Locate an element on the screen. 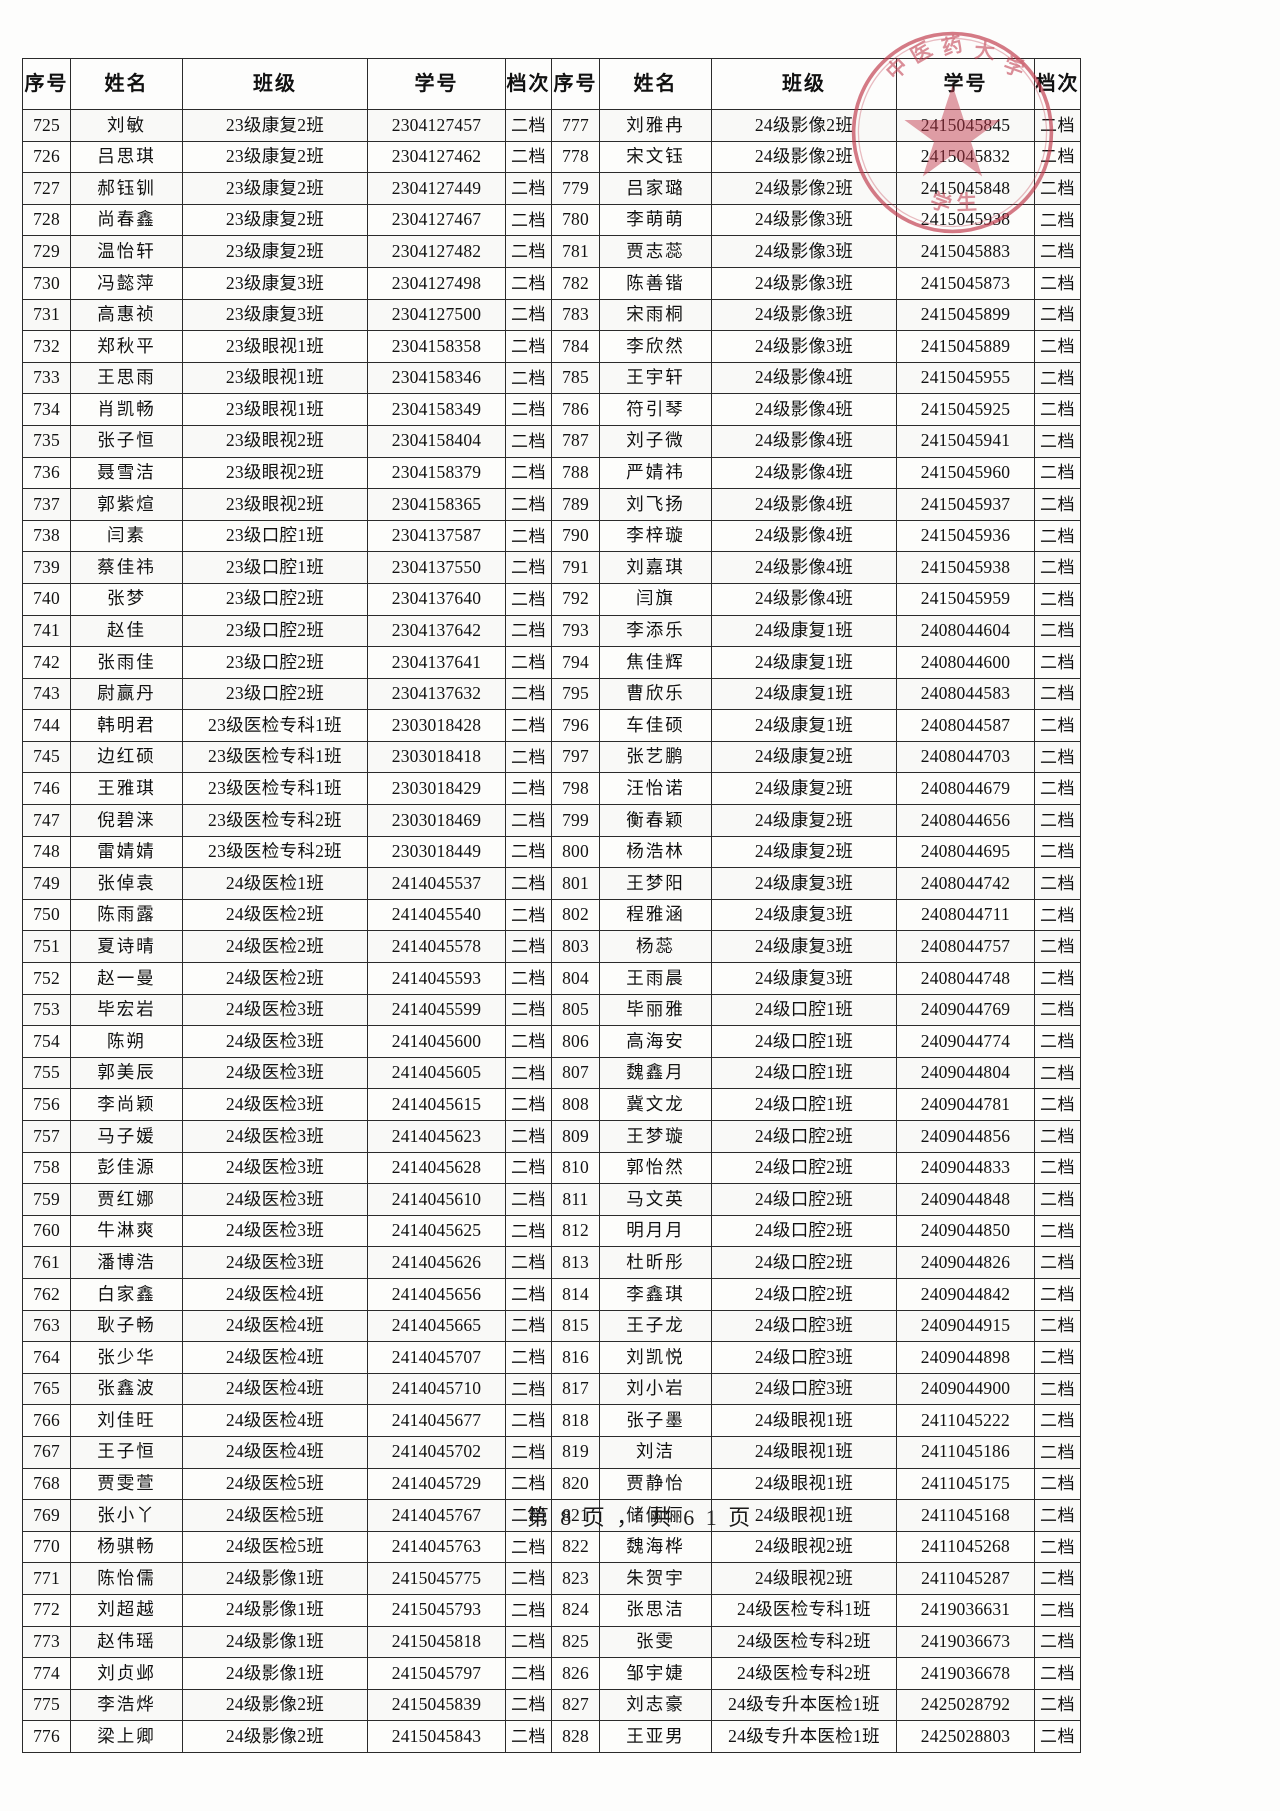  cell-sid-right: 2408044695 is located at coordinates (965, 852).